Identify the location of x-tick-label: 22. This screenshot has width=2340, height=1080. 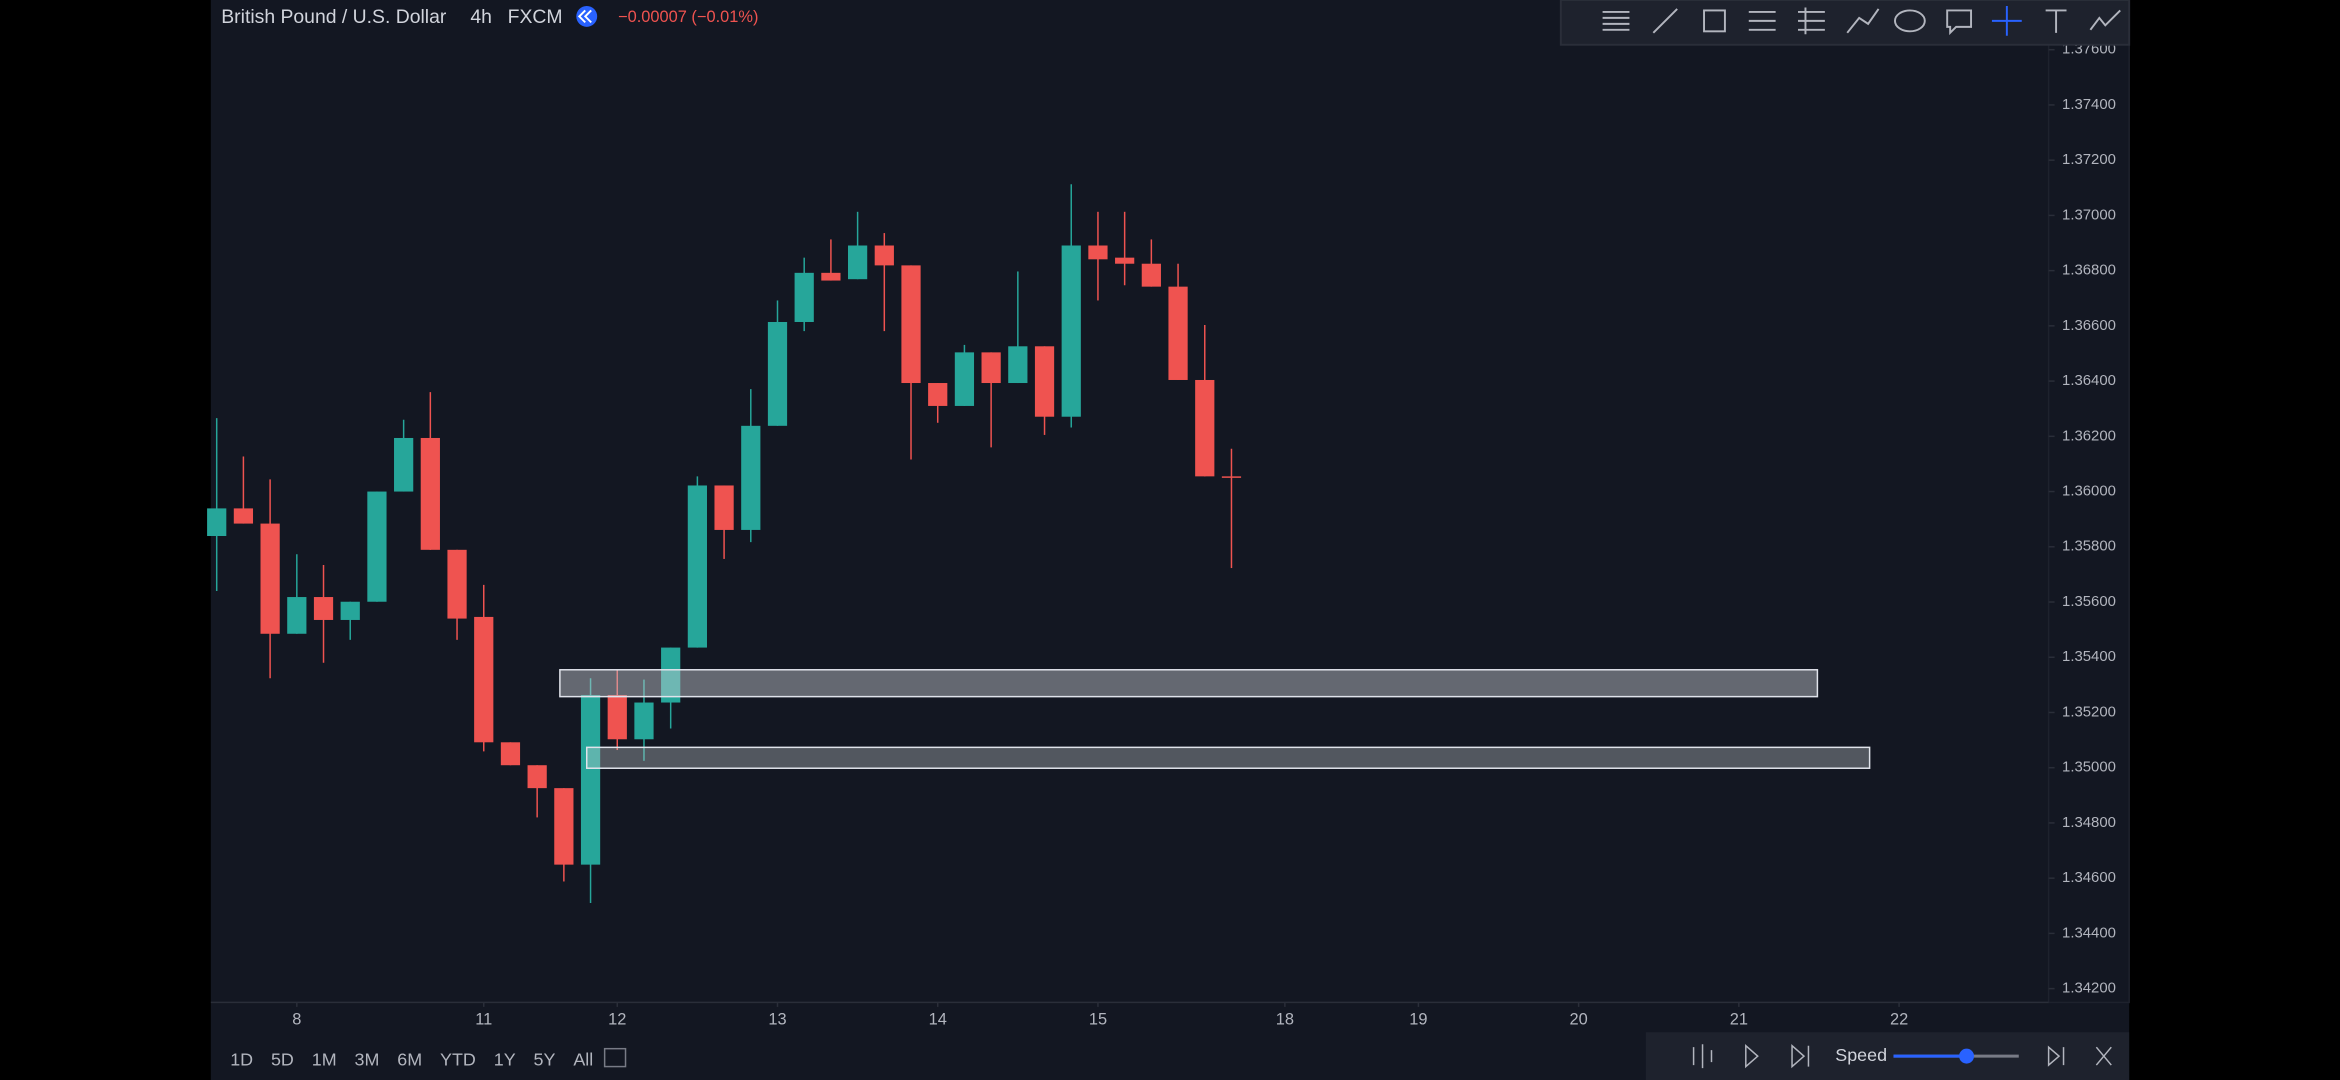
(1899, 1020).